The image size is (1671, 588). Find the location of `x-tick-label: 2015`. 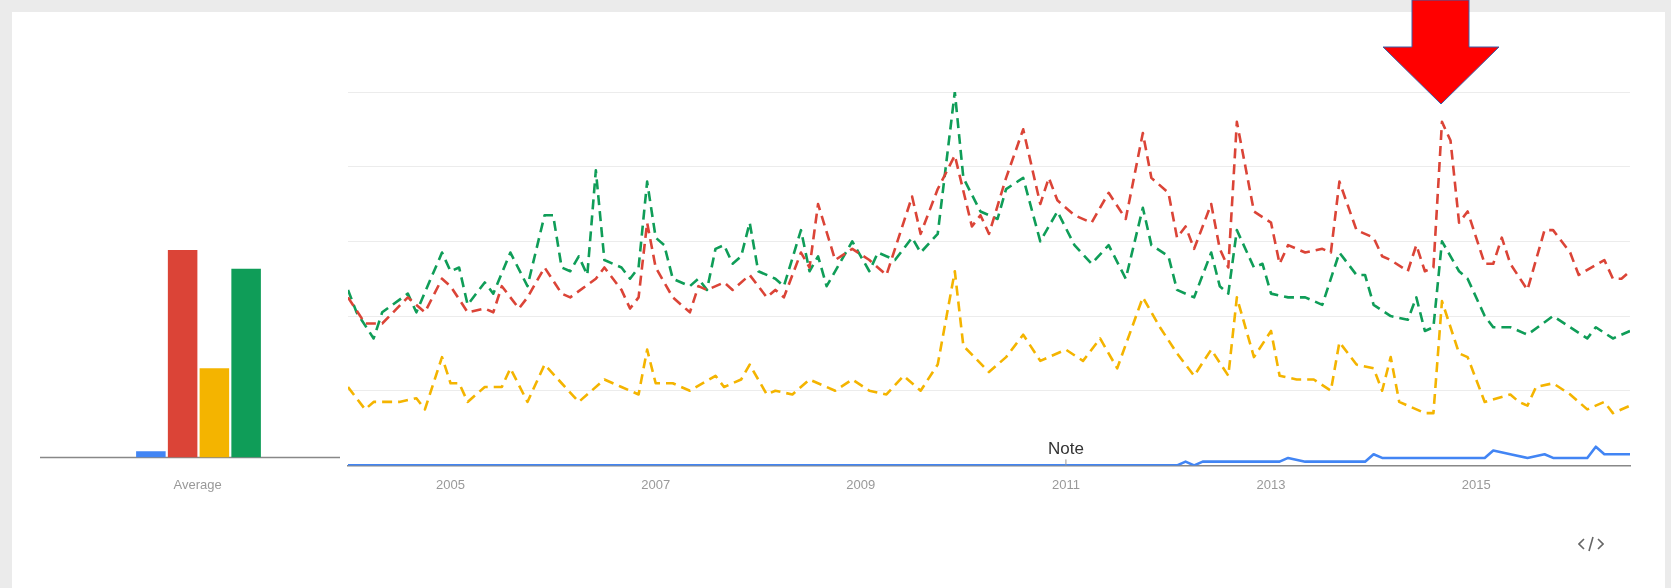

x-tick-label: 2015 is located at coordinates (1476, 484).